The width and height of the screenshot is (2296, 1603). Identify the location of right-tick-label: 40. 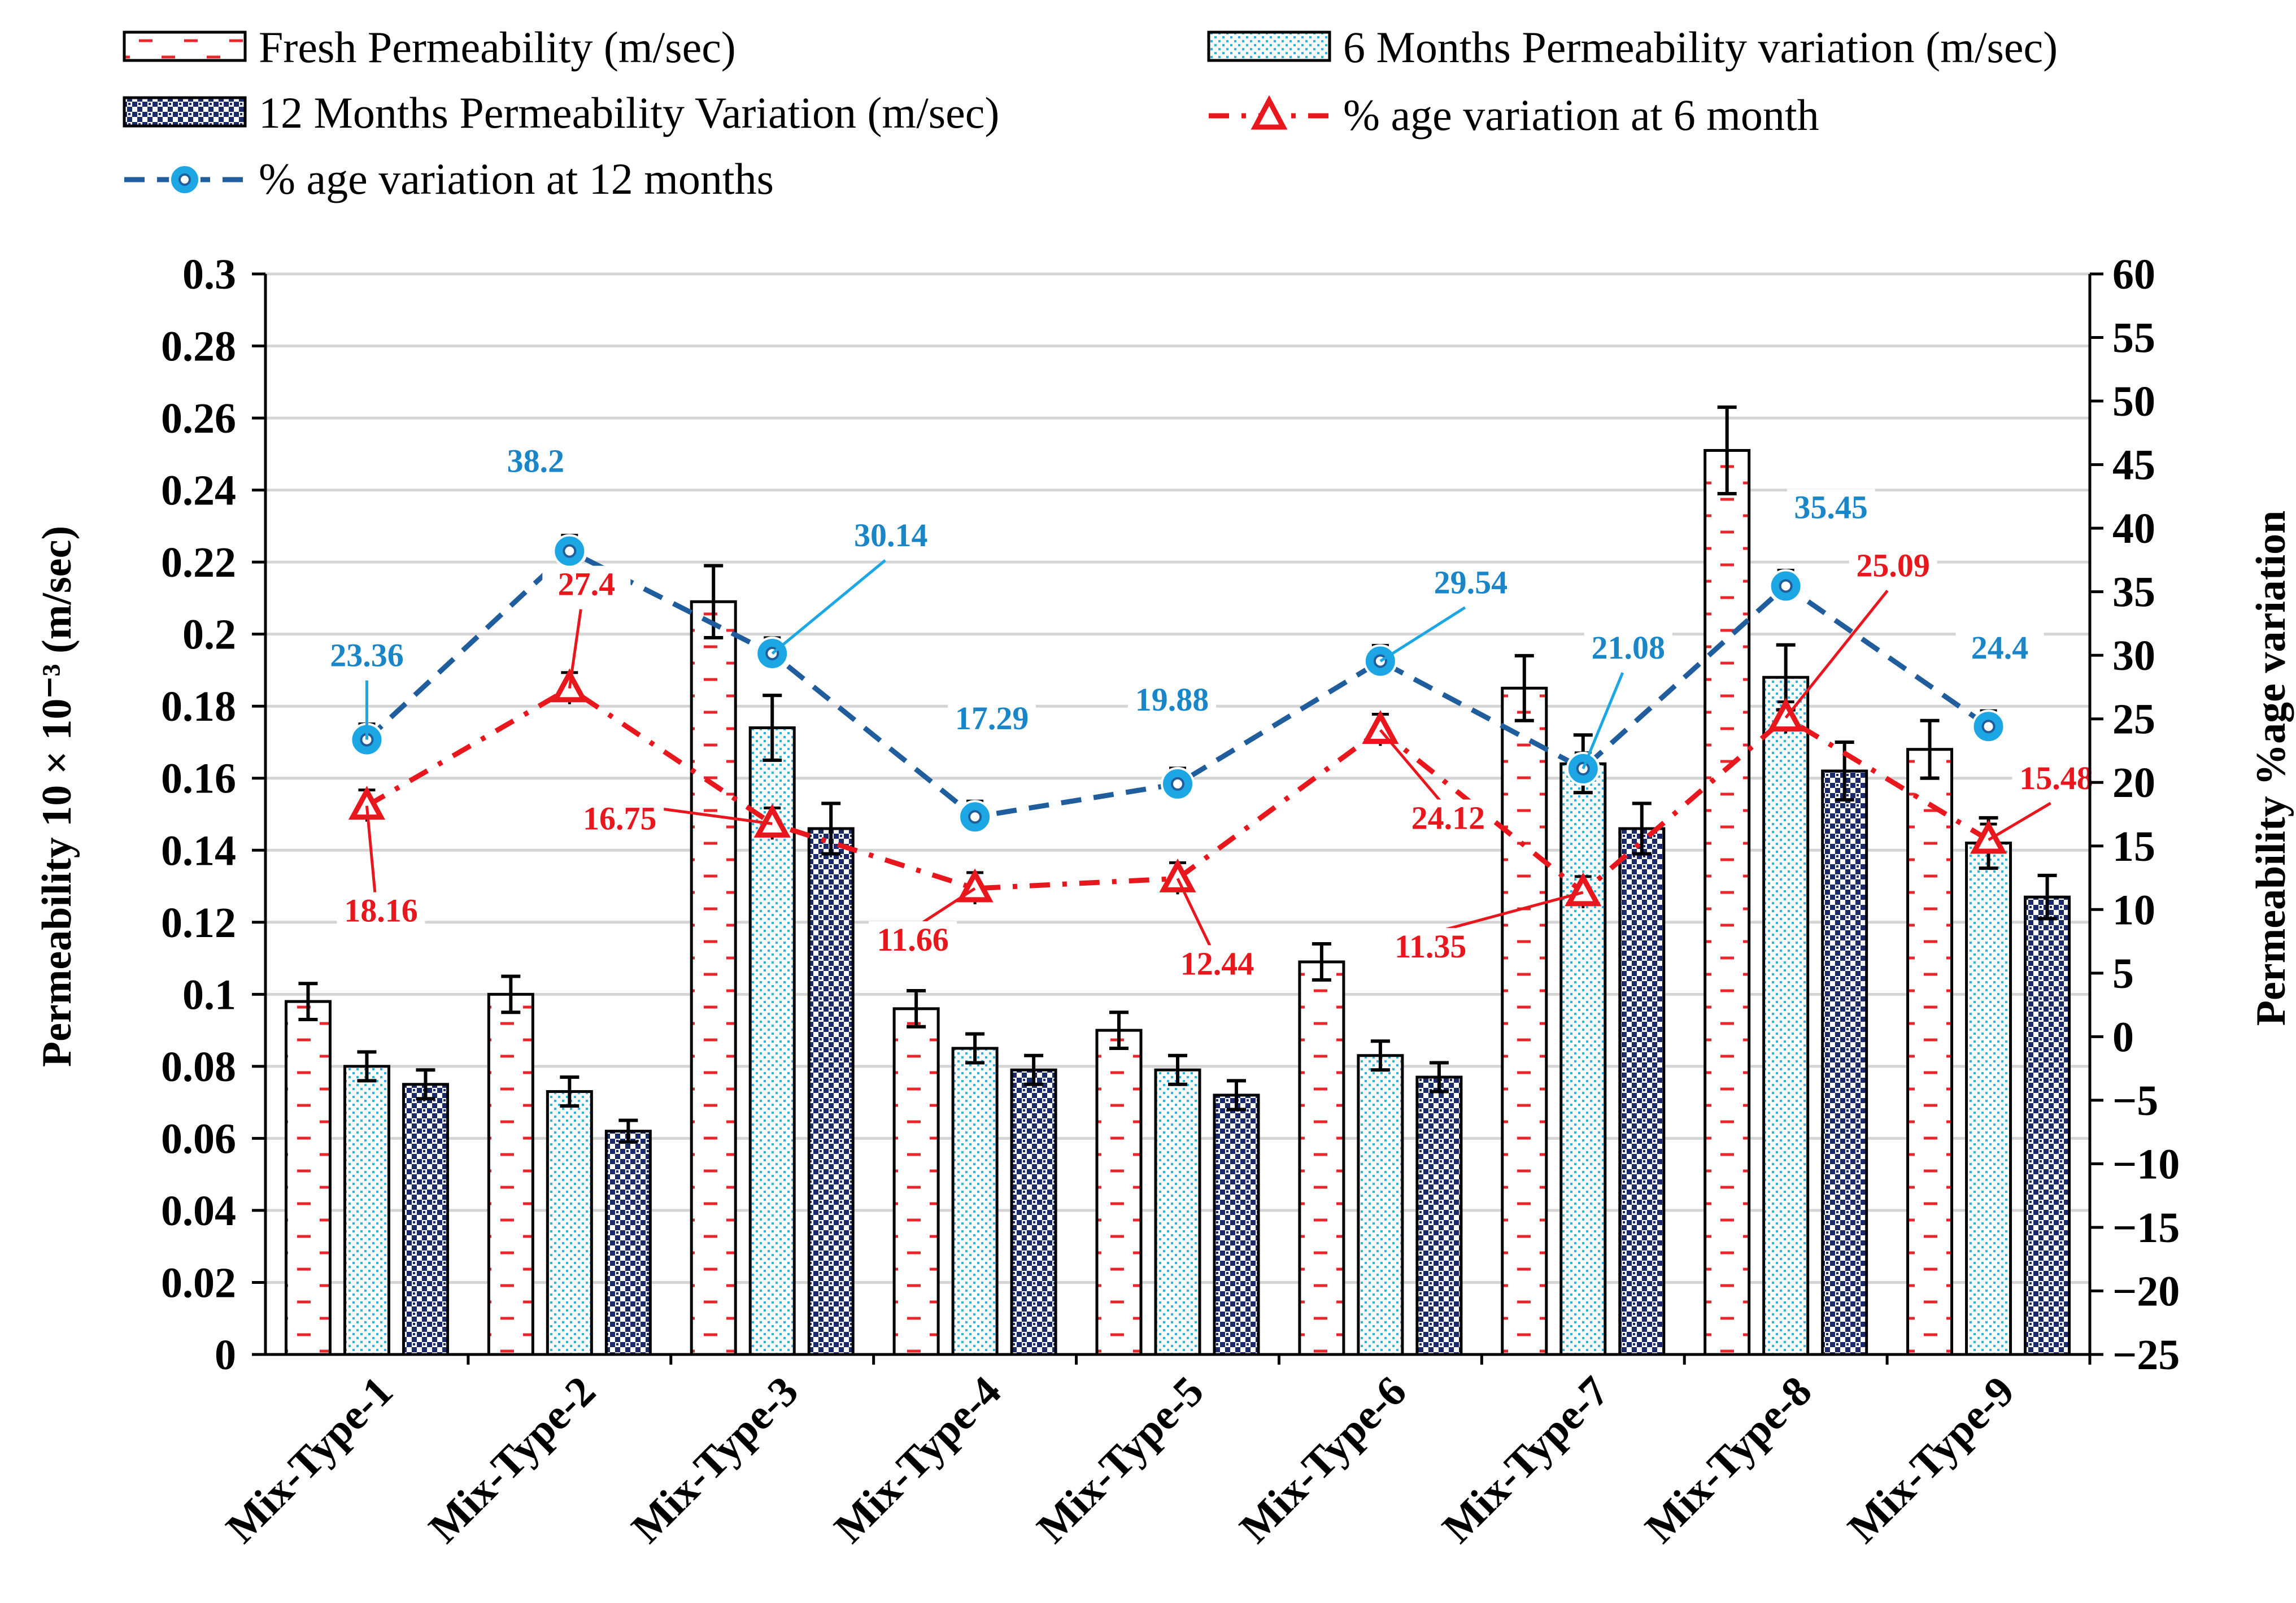
(2133, 528).